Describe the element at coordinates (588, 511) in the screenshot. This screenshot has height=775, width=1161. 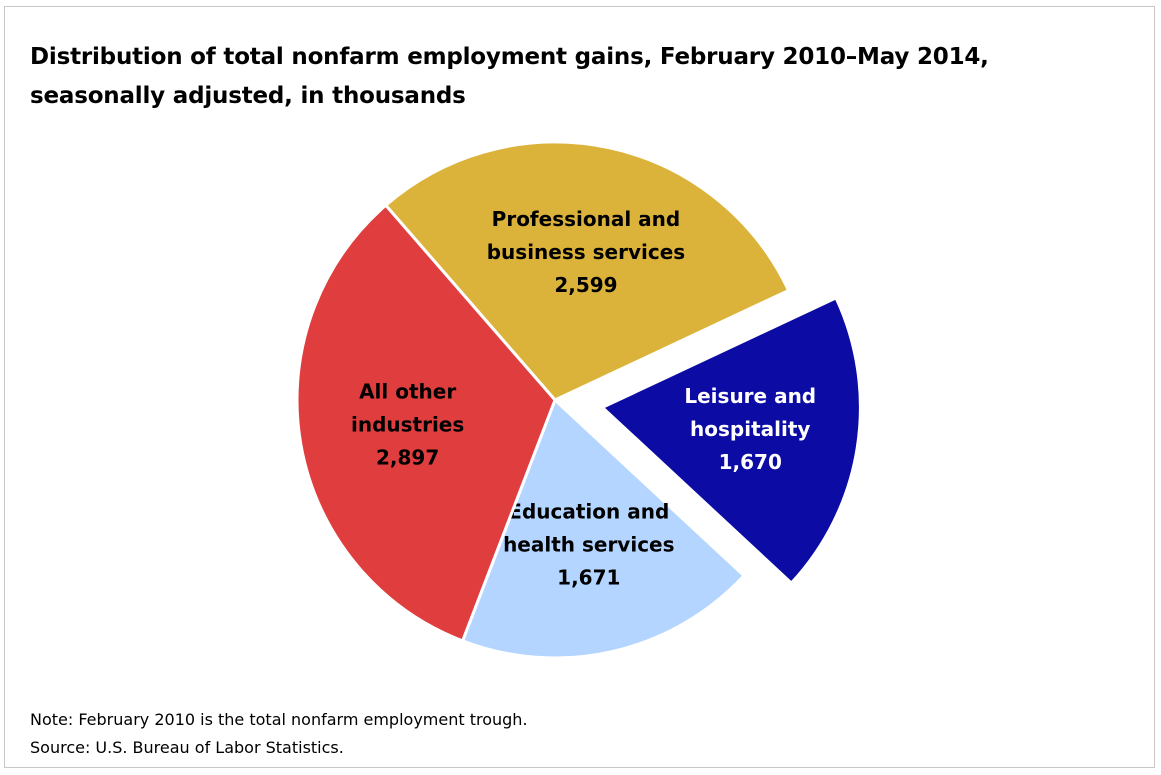
I see `slice-category-label: Education and` at that location.